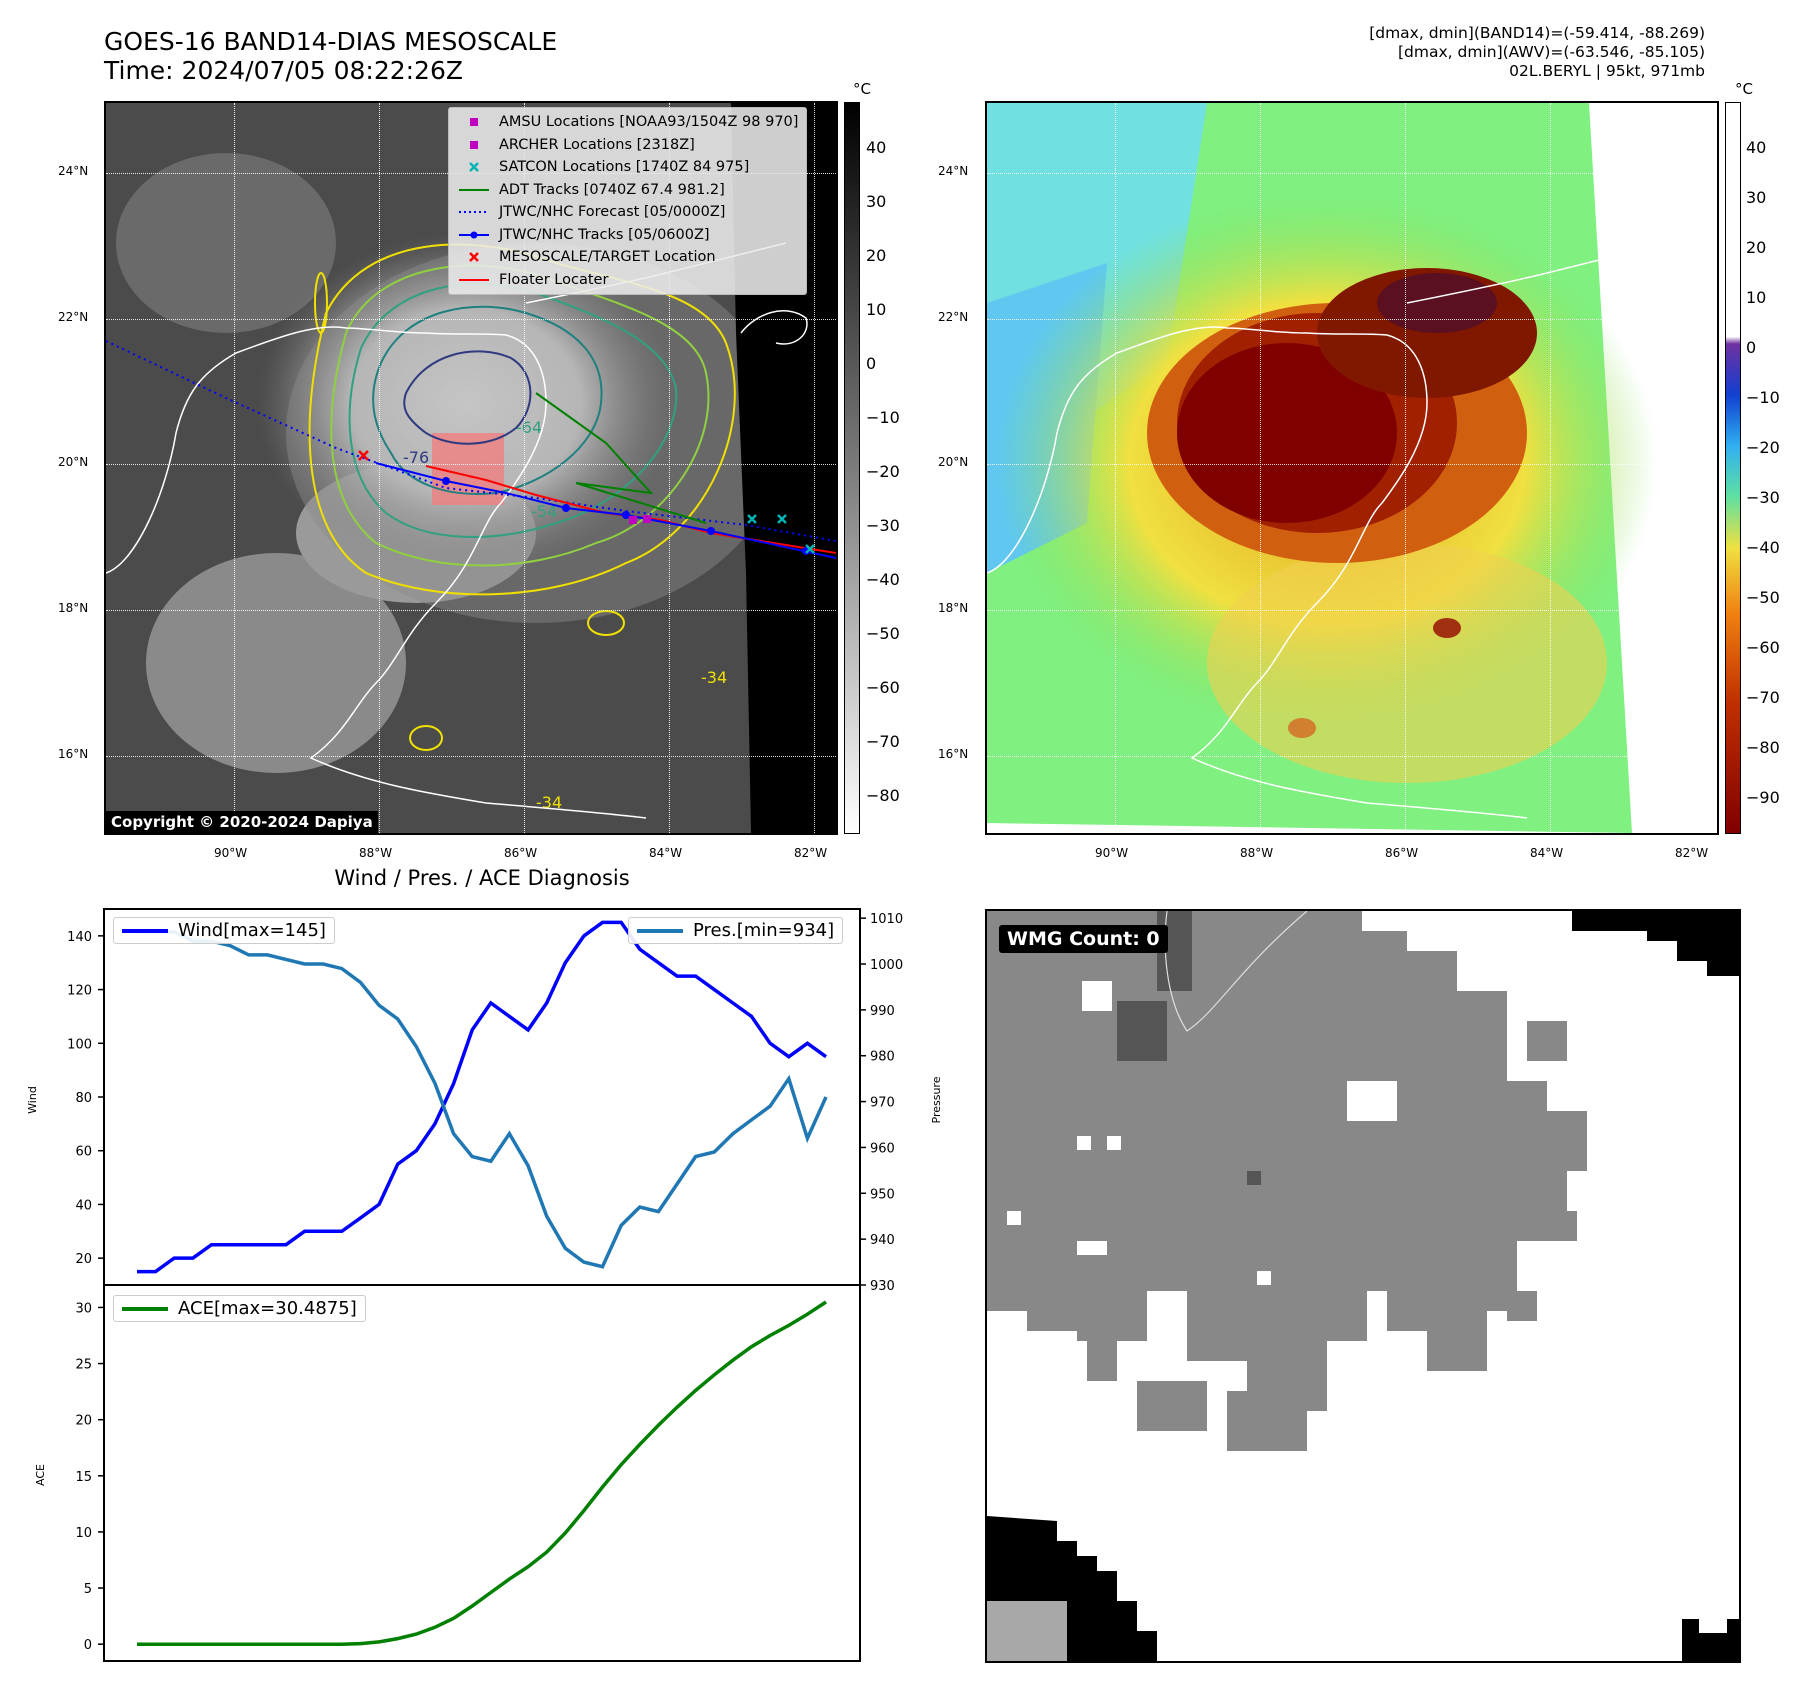  What do you see at coordinates (88, 1645) in the screenshot?
I see `axis-tick-label: 0` at bounding box center [88, 1645].